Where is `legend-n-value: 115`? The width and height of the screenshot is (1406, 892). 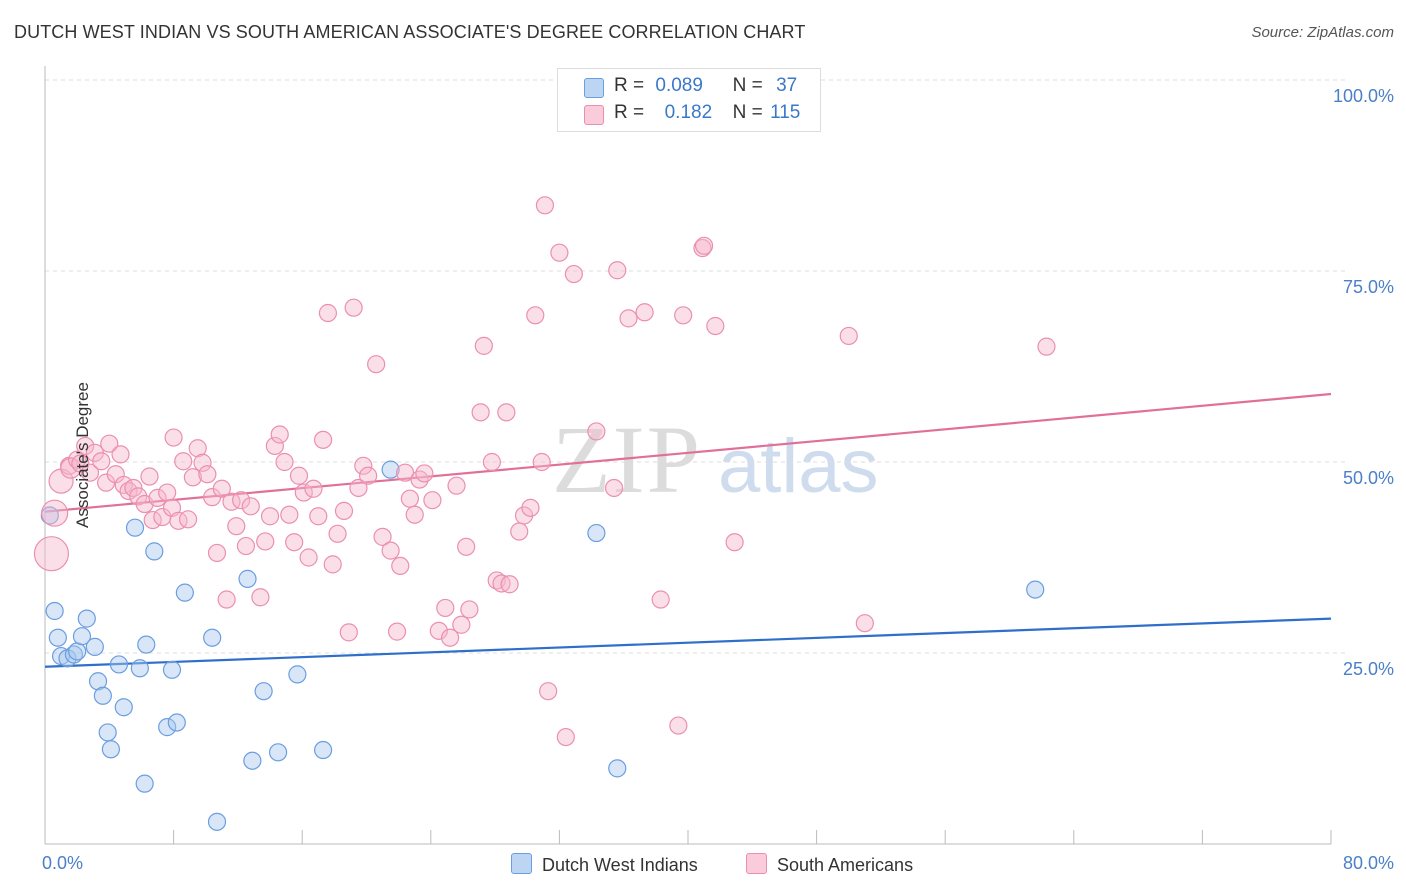 legend-n-value: 115 is located at coordinates (785, 112).